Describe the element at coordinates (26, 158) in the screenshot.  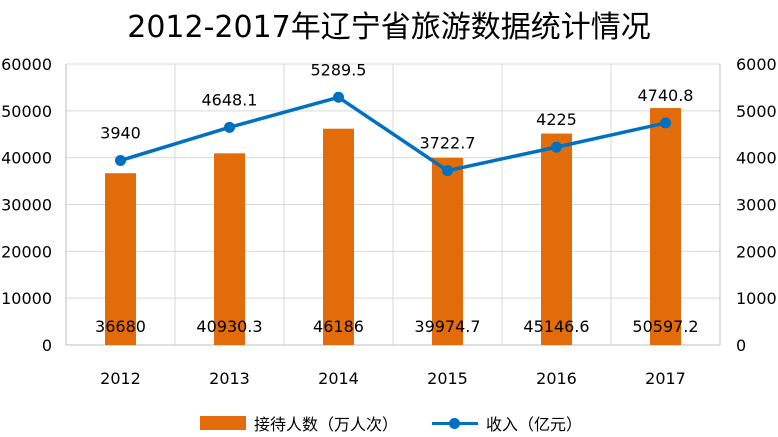
I see `y-left-tick-label: 40000` at that location.